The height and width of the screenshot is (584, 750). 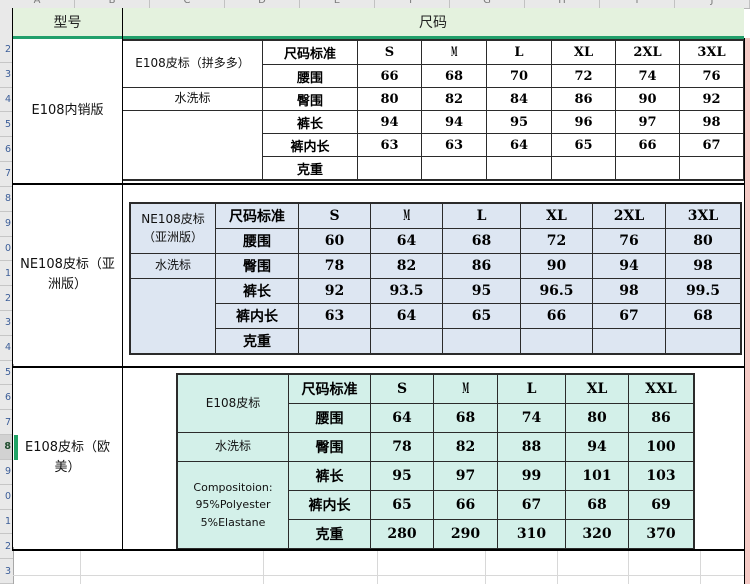 I want to click on row-number: 0, so click(x=6, y=249).